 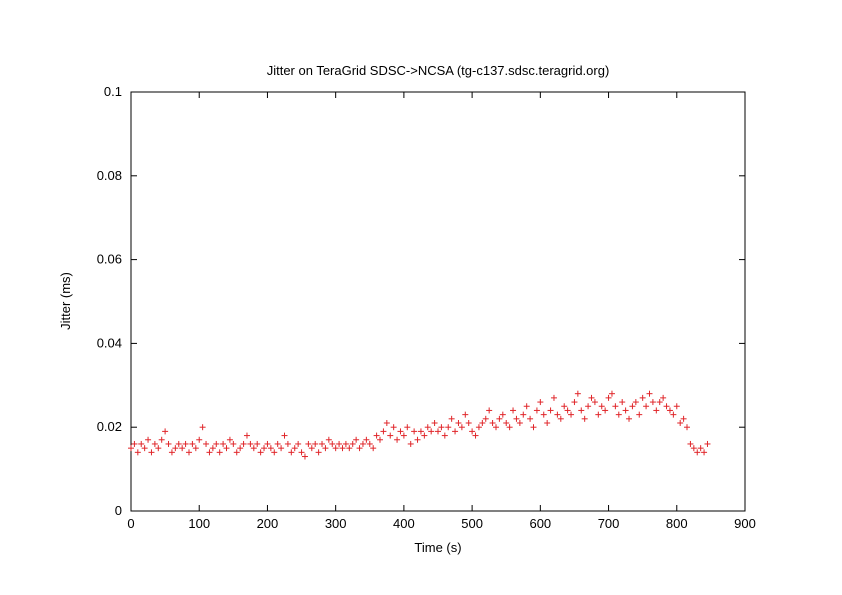 I want to click on data-points, so click(x=419, y=425).